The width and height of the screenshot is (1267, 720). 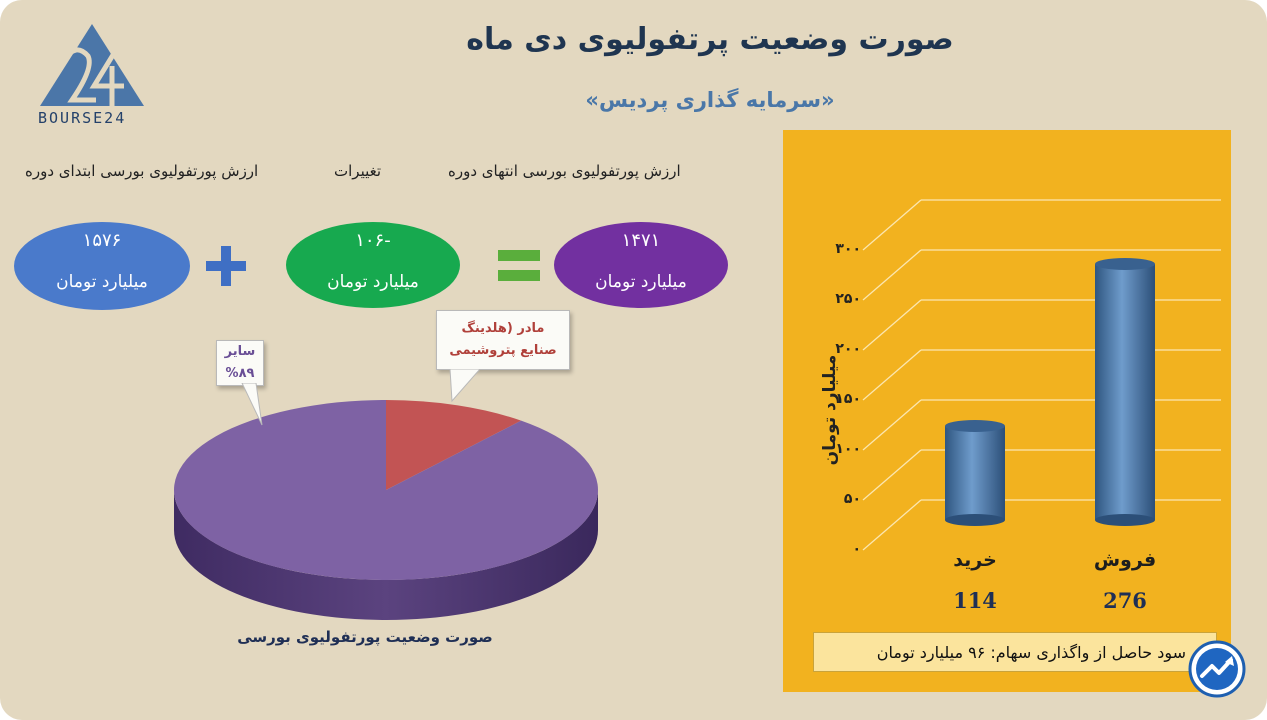 I want to click on y-tick-label: ۱۰۰, so click(x=848, y=449).